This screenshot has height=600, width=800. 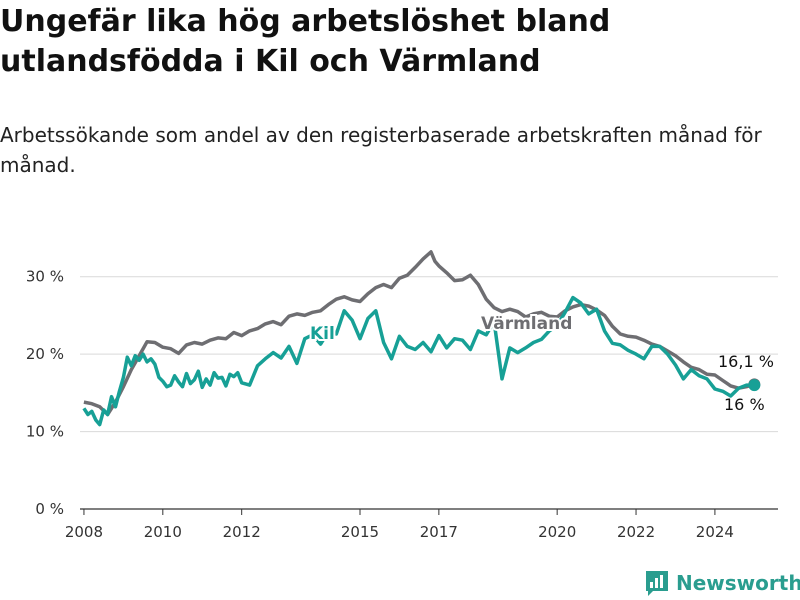 I want to click on end-label-kil: 16 %, so click(x=744, y=404).